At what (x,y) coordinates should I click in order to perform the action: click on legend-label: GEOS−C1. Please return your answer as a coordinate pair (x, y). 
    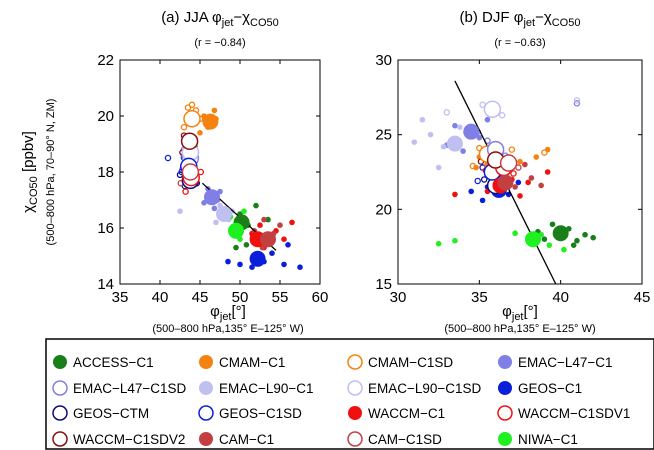
    Looking at the image, I should click on (550, 388).